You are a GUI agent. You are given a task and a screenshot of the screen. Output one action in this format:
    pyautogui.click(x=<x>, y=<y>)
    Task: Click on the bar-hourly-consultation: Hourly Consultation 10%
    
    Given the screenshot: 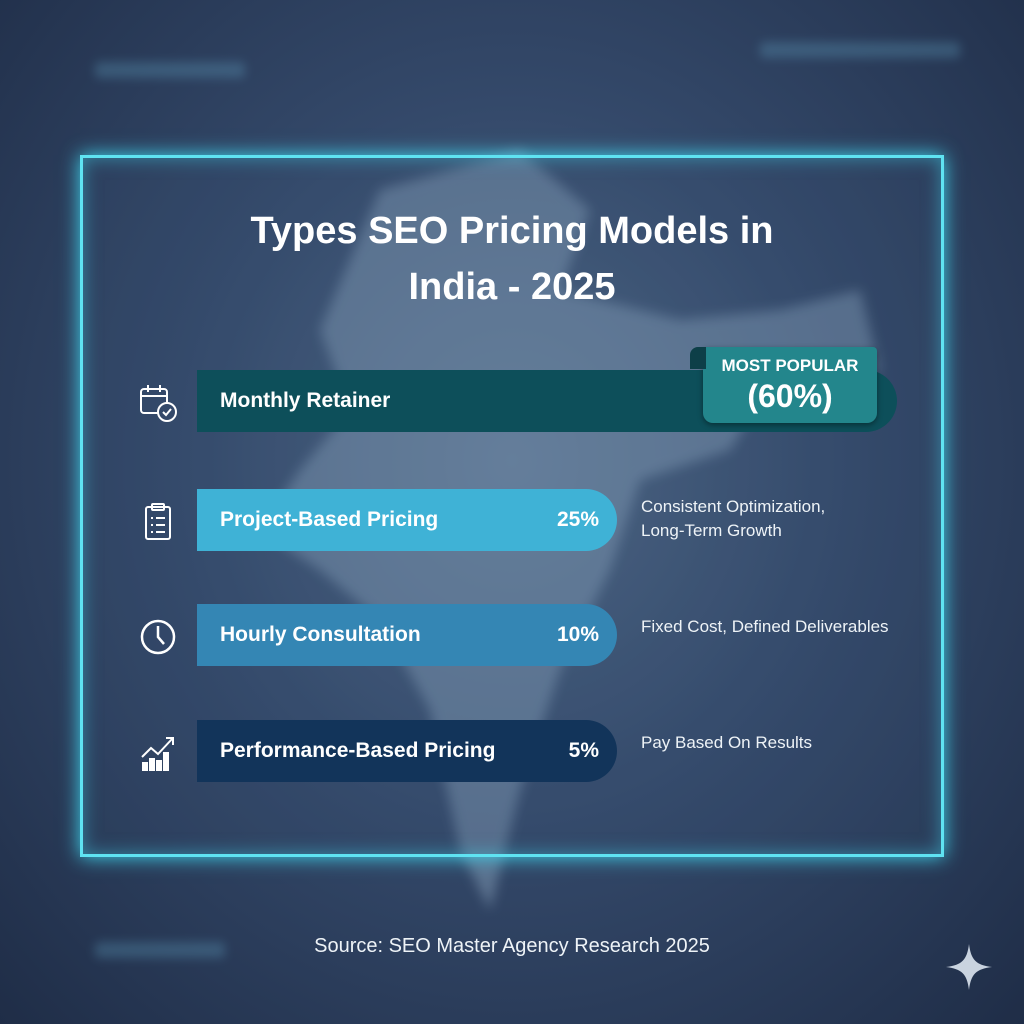 What is the action you would take?
    pyautogui.click(x=407, y=635)
    